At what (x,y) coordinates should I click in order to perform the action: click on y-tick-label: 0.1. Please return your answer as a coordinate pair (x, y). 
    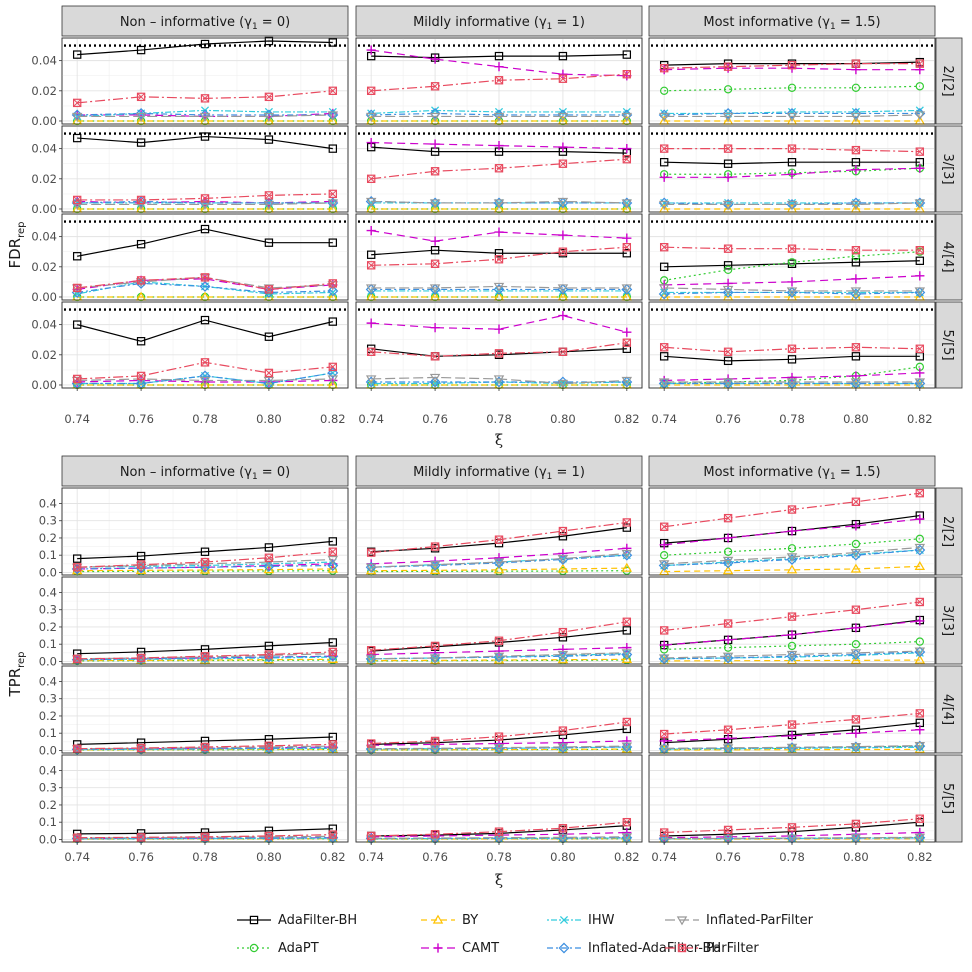
    Looking at the image, I should click on (48, 644).